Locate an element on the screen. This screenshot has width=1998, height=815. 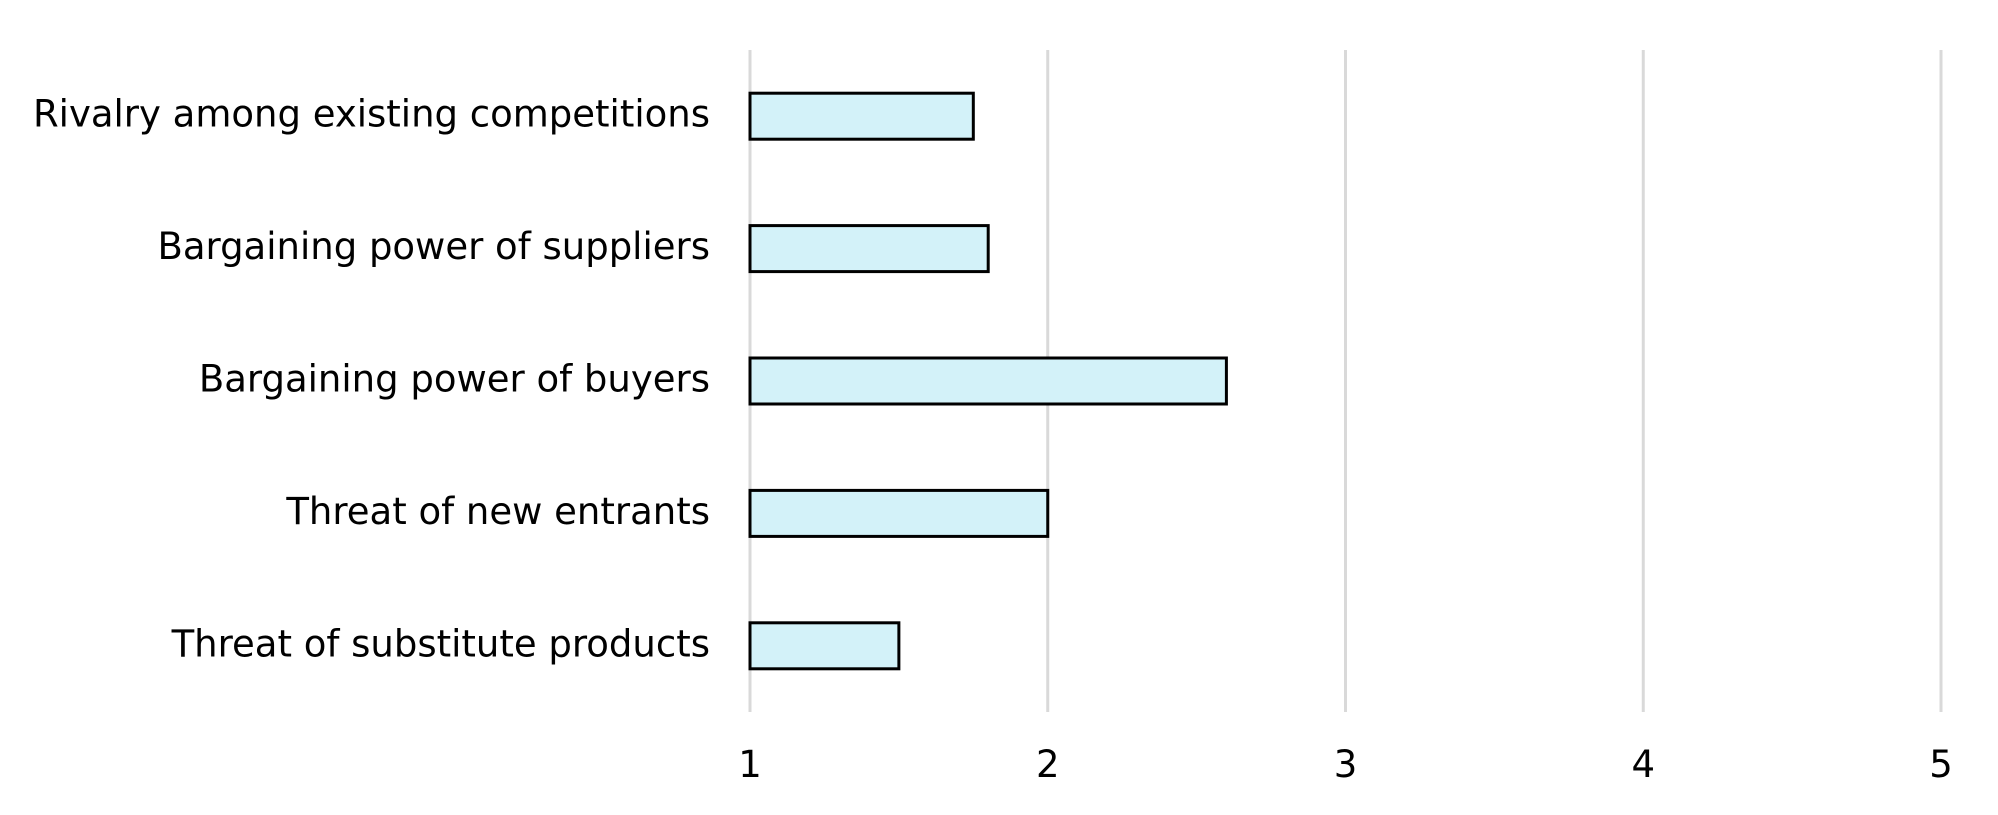
category-label: Bargaining power of buyers is located at coordinates (454, 379).